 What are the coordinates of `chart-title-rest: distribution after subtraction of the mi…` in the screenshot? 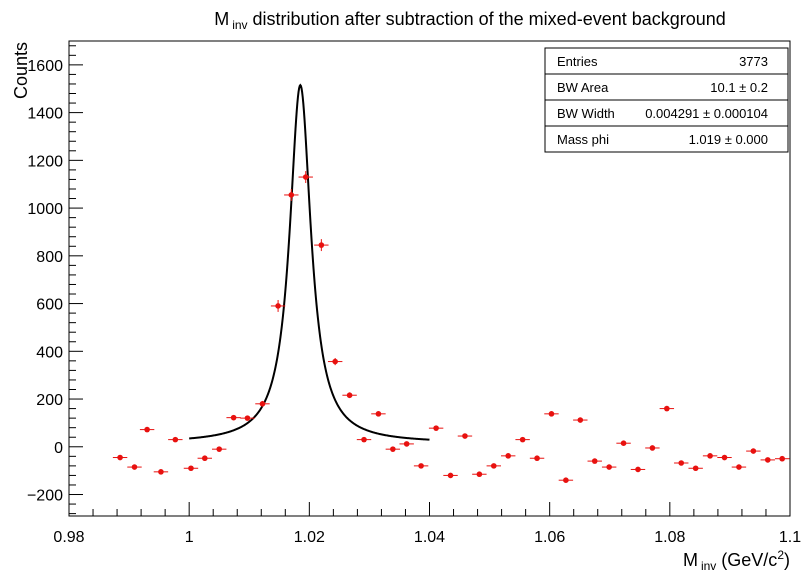 It's located at (487, 19).